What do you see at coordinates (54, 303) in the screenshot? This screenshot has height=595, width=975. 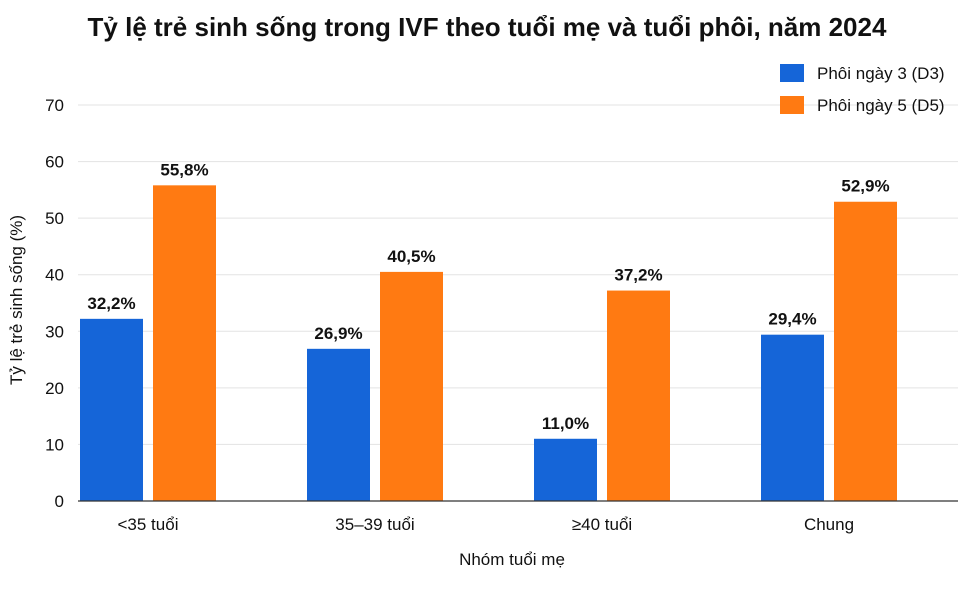 I see `y-axis-ticks: 0 10 20 30 40 50 60 70` at bounding box center [54, 303].